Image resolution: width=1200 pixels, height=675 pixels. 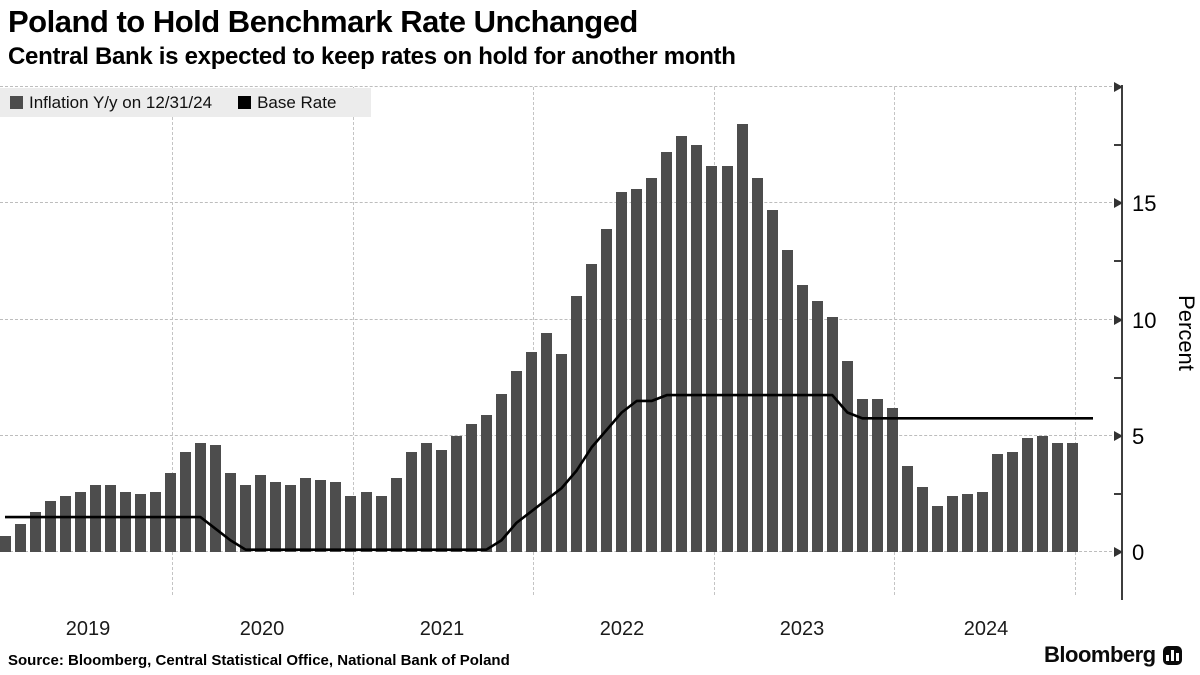 What do you see at coordinates (16, 102) in the screenshot?
I see `inflation-swatch-icon` at bounding box center [16, 102].